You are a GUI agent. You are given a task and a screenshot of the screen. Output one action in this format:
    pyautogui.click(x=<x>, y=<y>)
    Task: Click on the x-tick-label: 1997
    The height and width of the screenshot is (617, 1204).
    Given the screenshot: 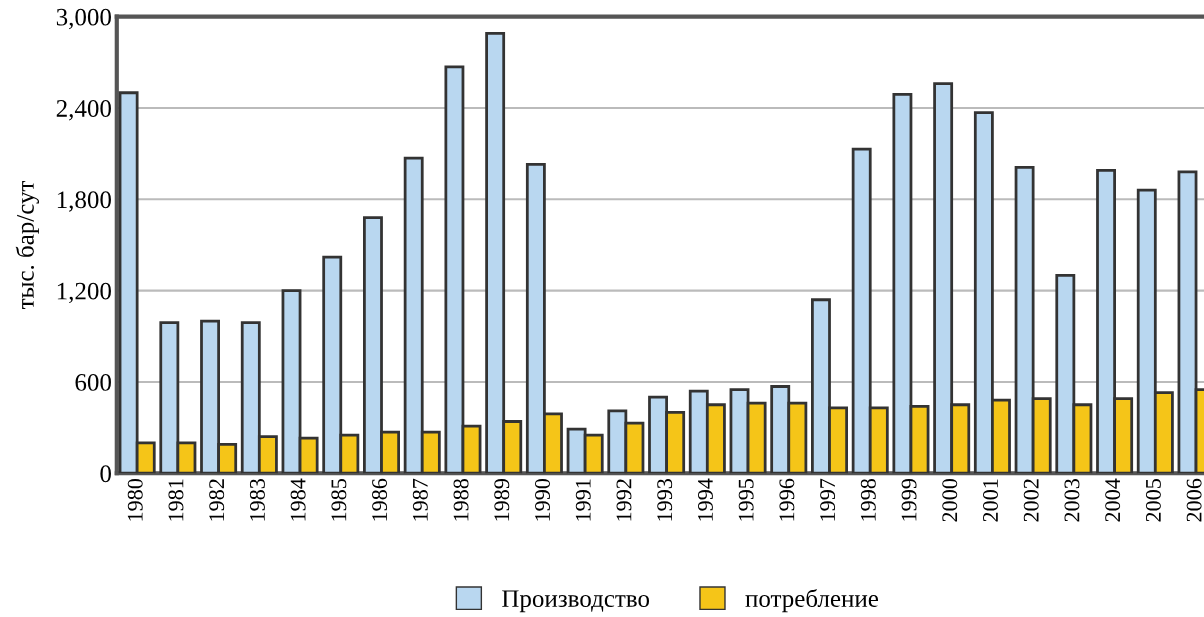 What is the action you would take?
    pyautogui.click(x=828, y=499)
    